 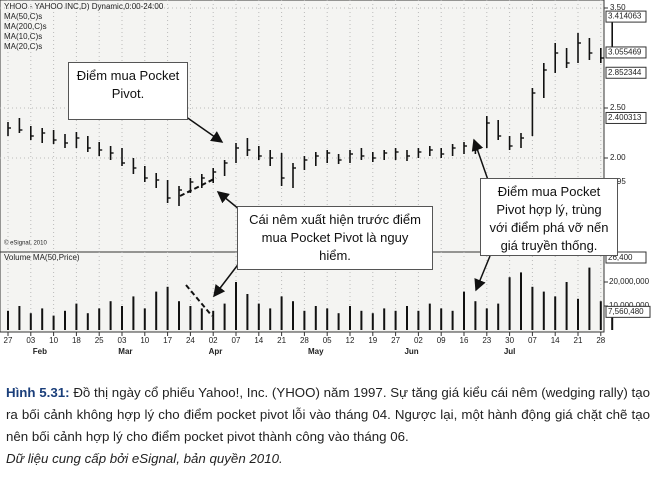 What do you see at coordinates (23, 46) in the screenshot?
I see `ma-legend: MA(20,C)s` at bounding box center [23, 46].